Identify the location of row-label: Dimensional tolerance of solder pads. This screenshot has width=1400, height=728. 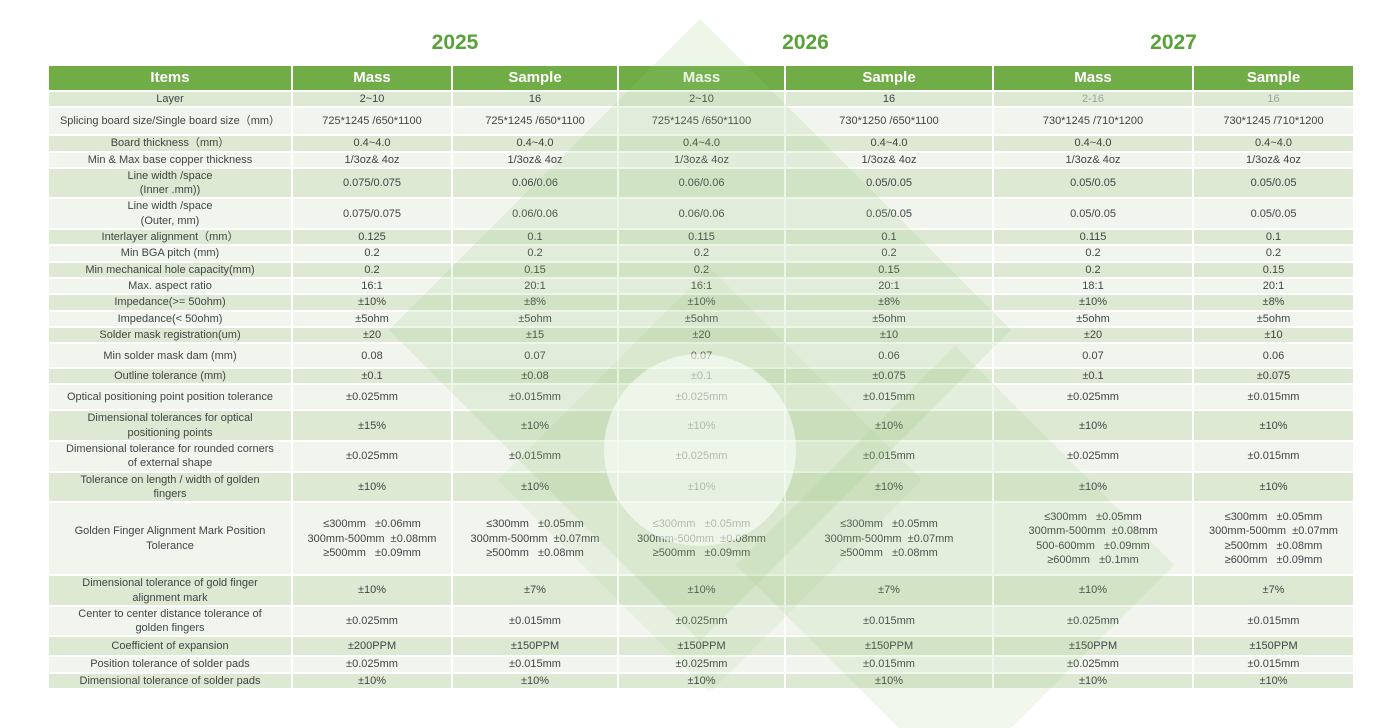
(170, 681).